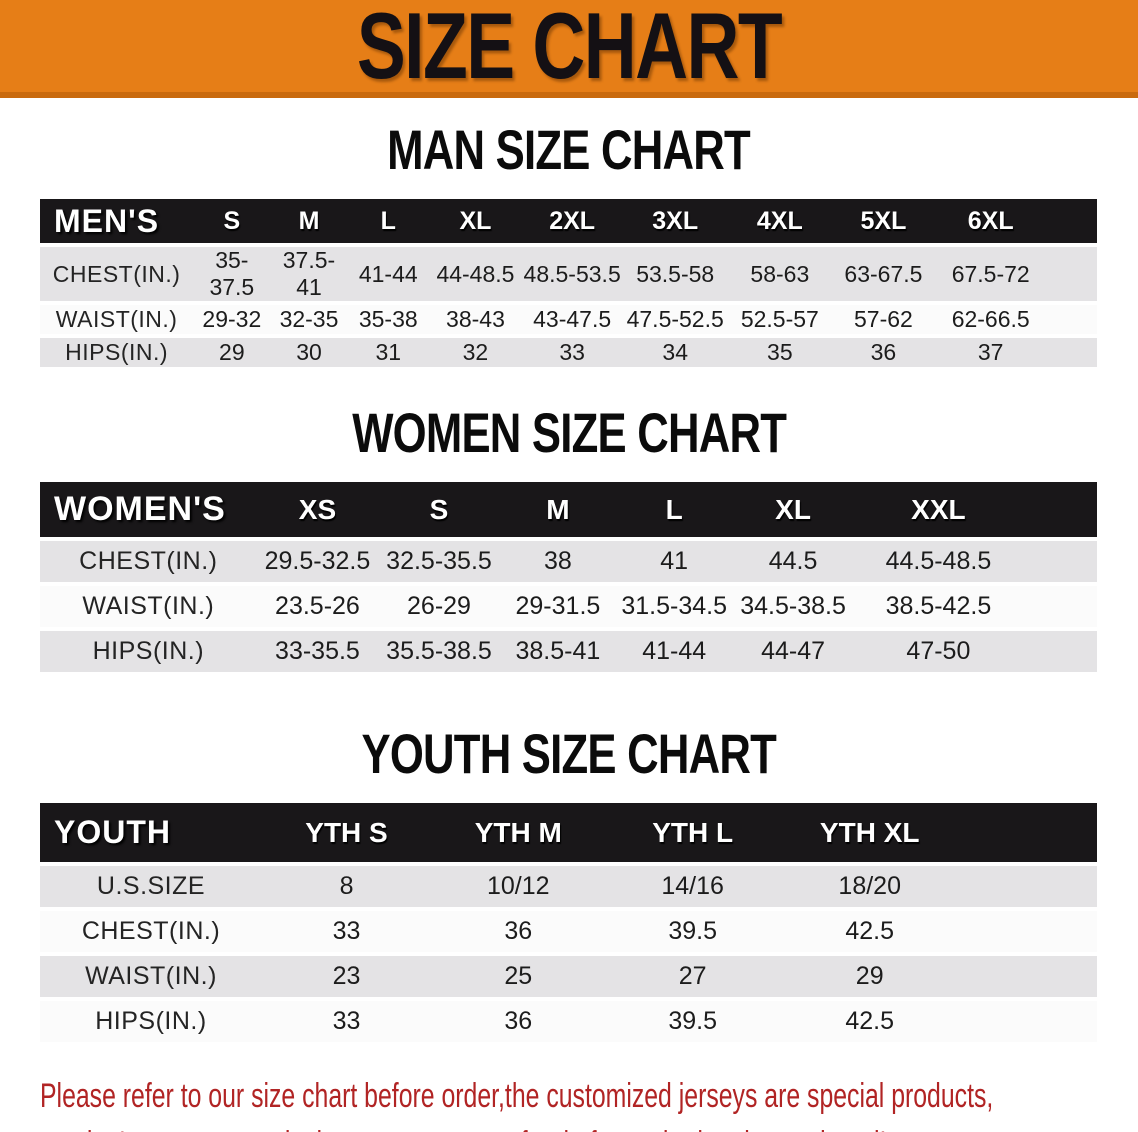 Image resolution: width=1138 pixels, height=1132 pixels. Describe the element at coordinates (568, 976) in the screenshot. I see `youth-row-2: WAIST(IN.) 23 25 27 29` at that location.